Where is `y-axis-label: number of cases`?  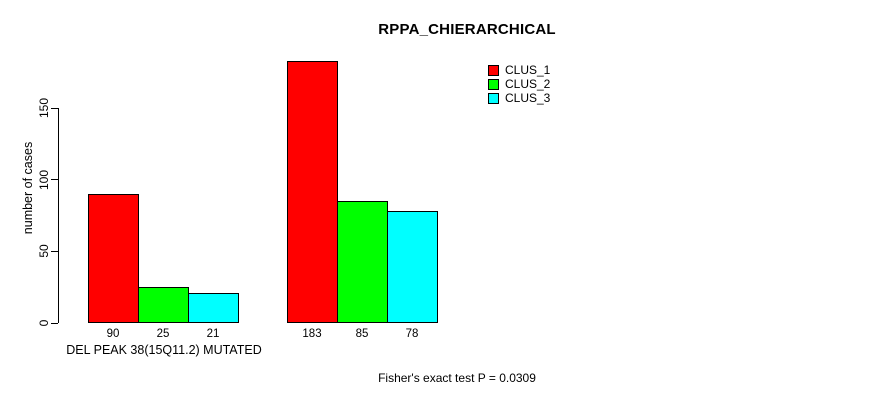
y-axis-label: number of cases is located at coordinates (28, 188).